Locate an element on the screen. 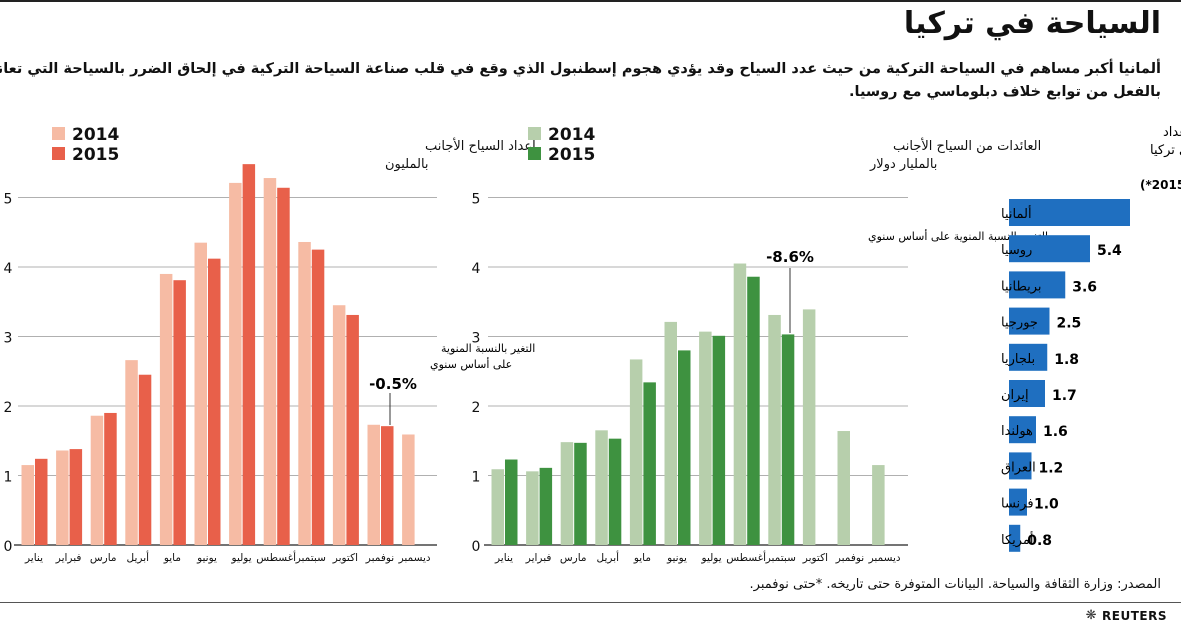 The image size is (1181, 624). top10-value-label: 1.0 is located at coordinates (1046, 505).